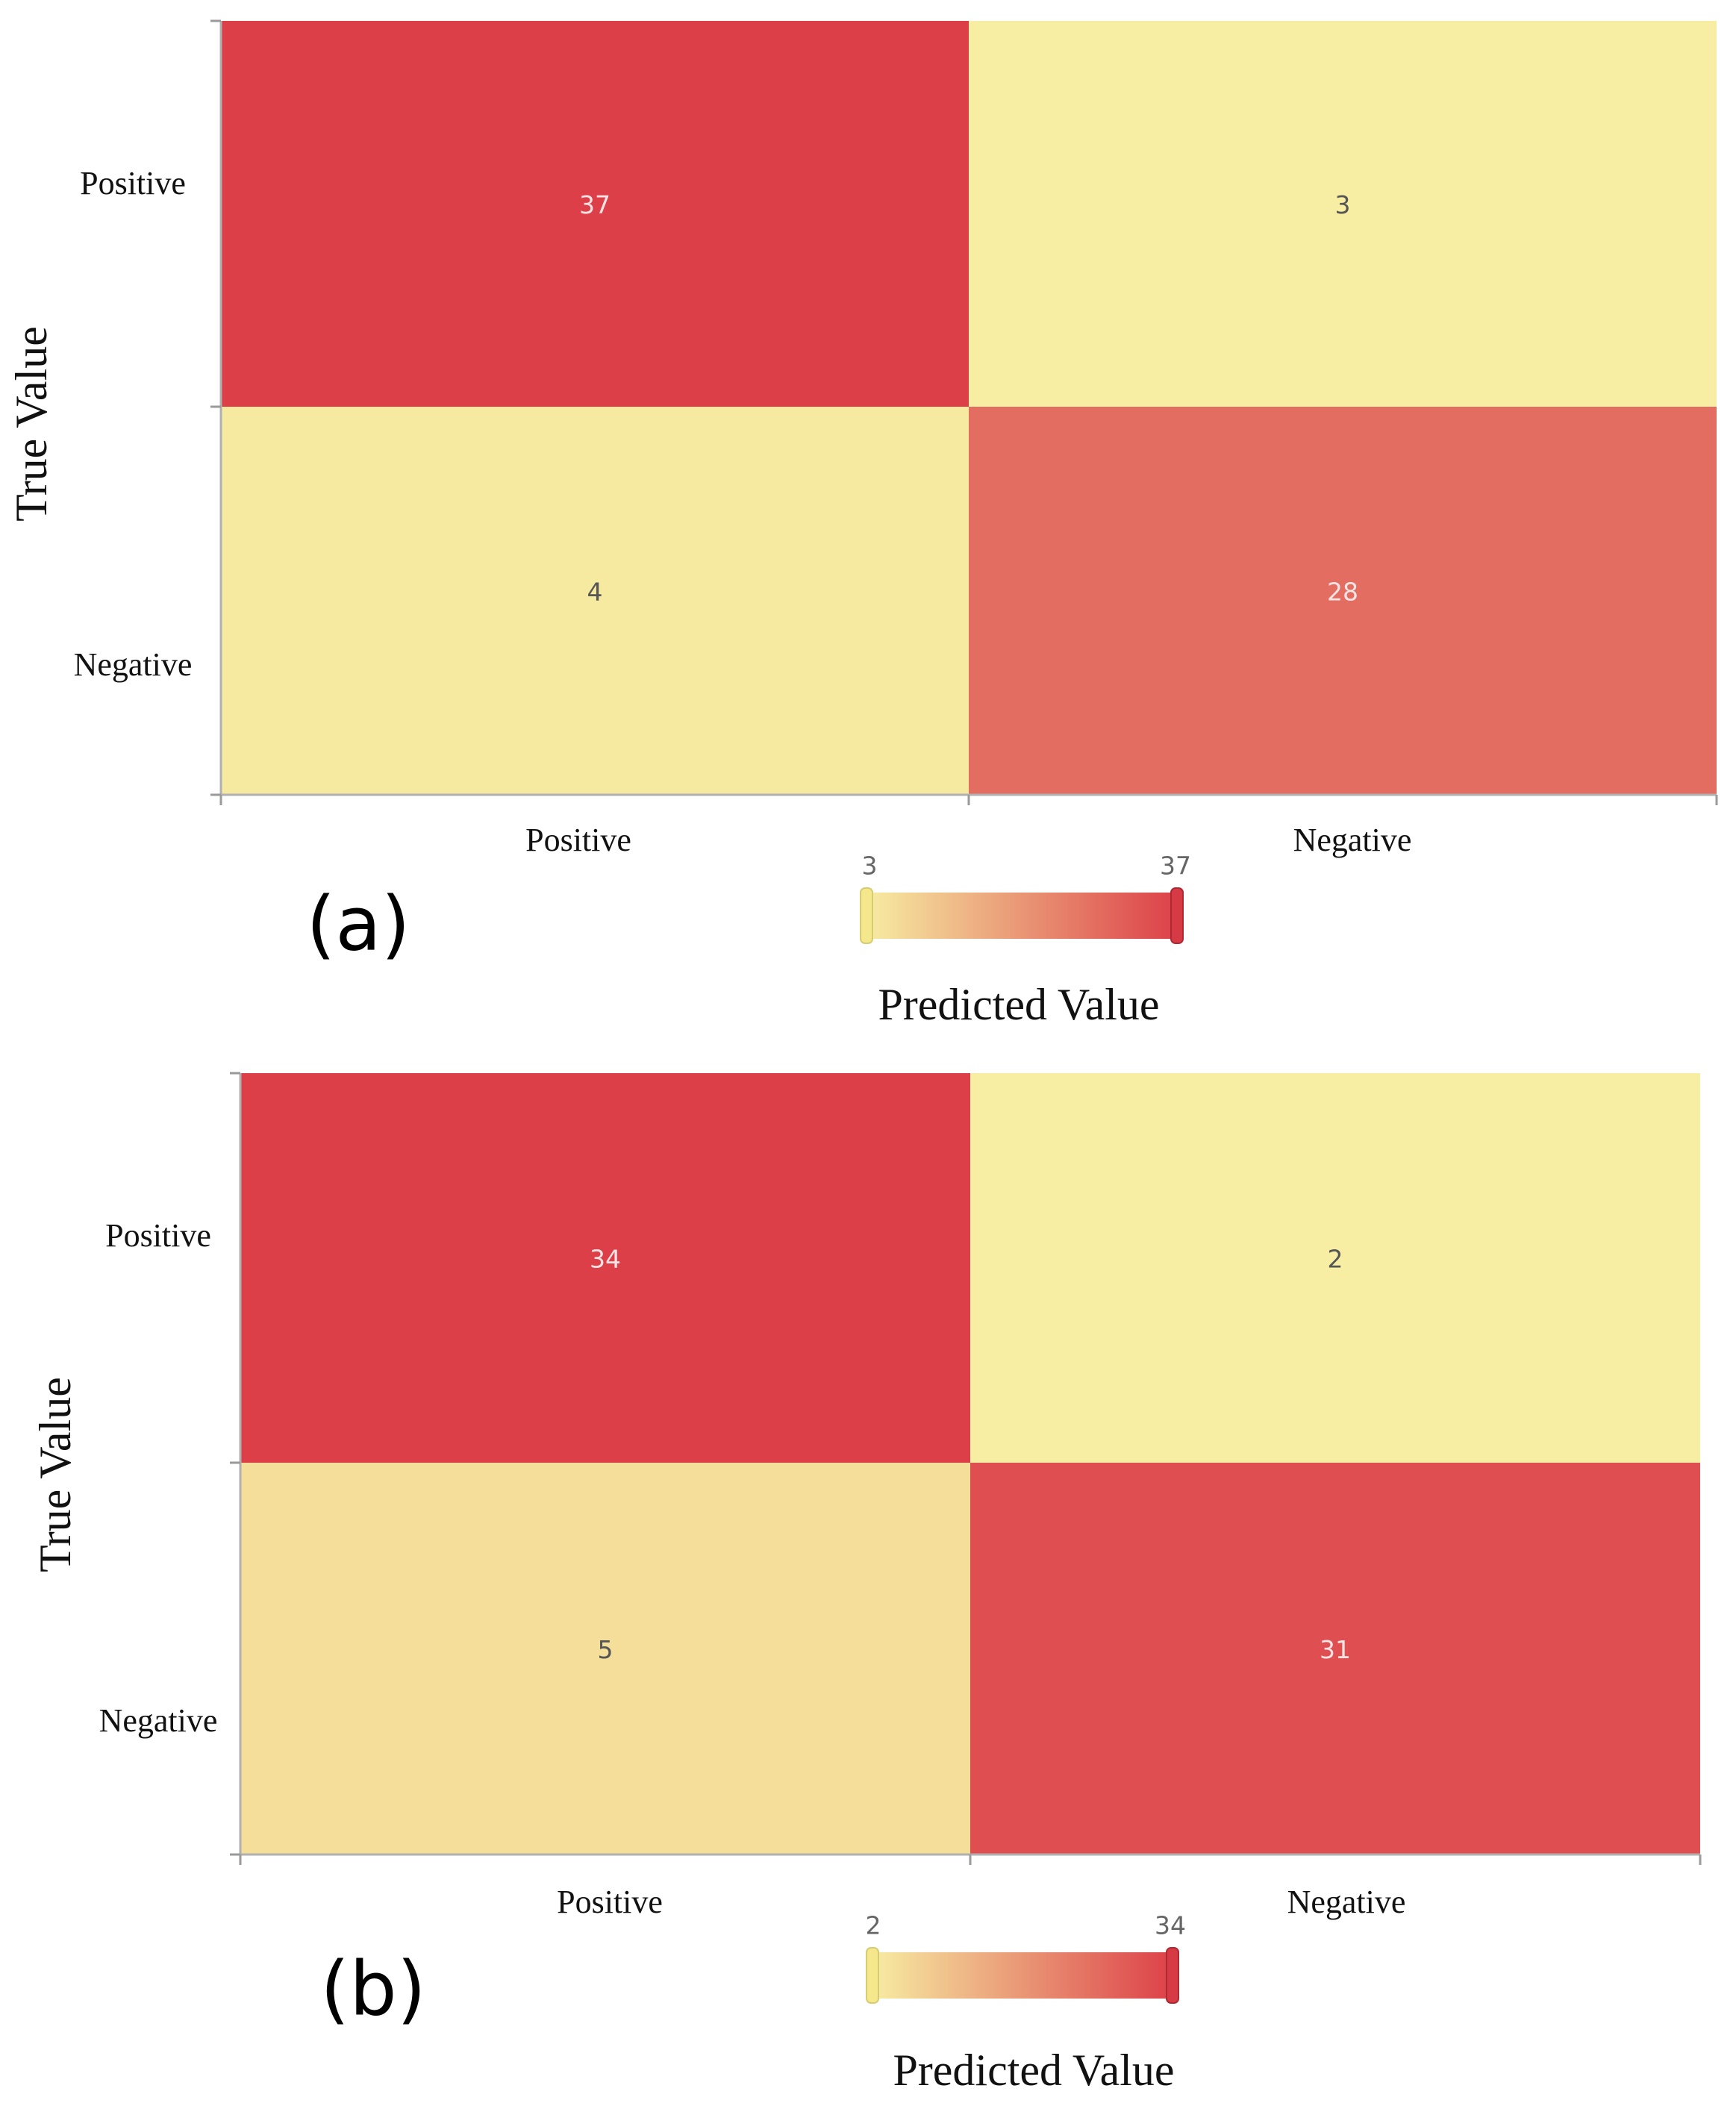 The image size is (1736, 2106). I want to click on cell-value-label: 2, so click(1336, 1259).